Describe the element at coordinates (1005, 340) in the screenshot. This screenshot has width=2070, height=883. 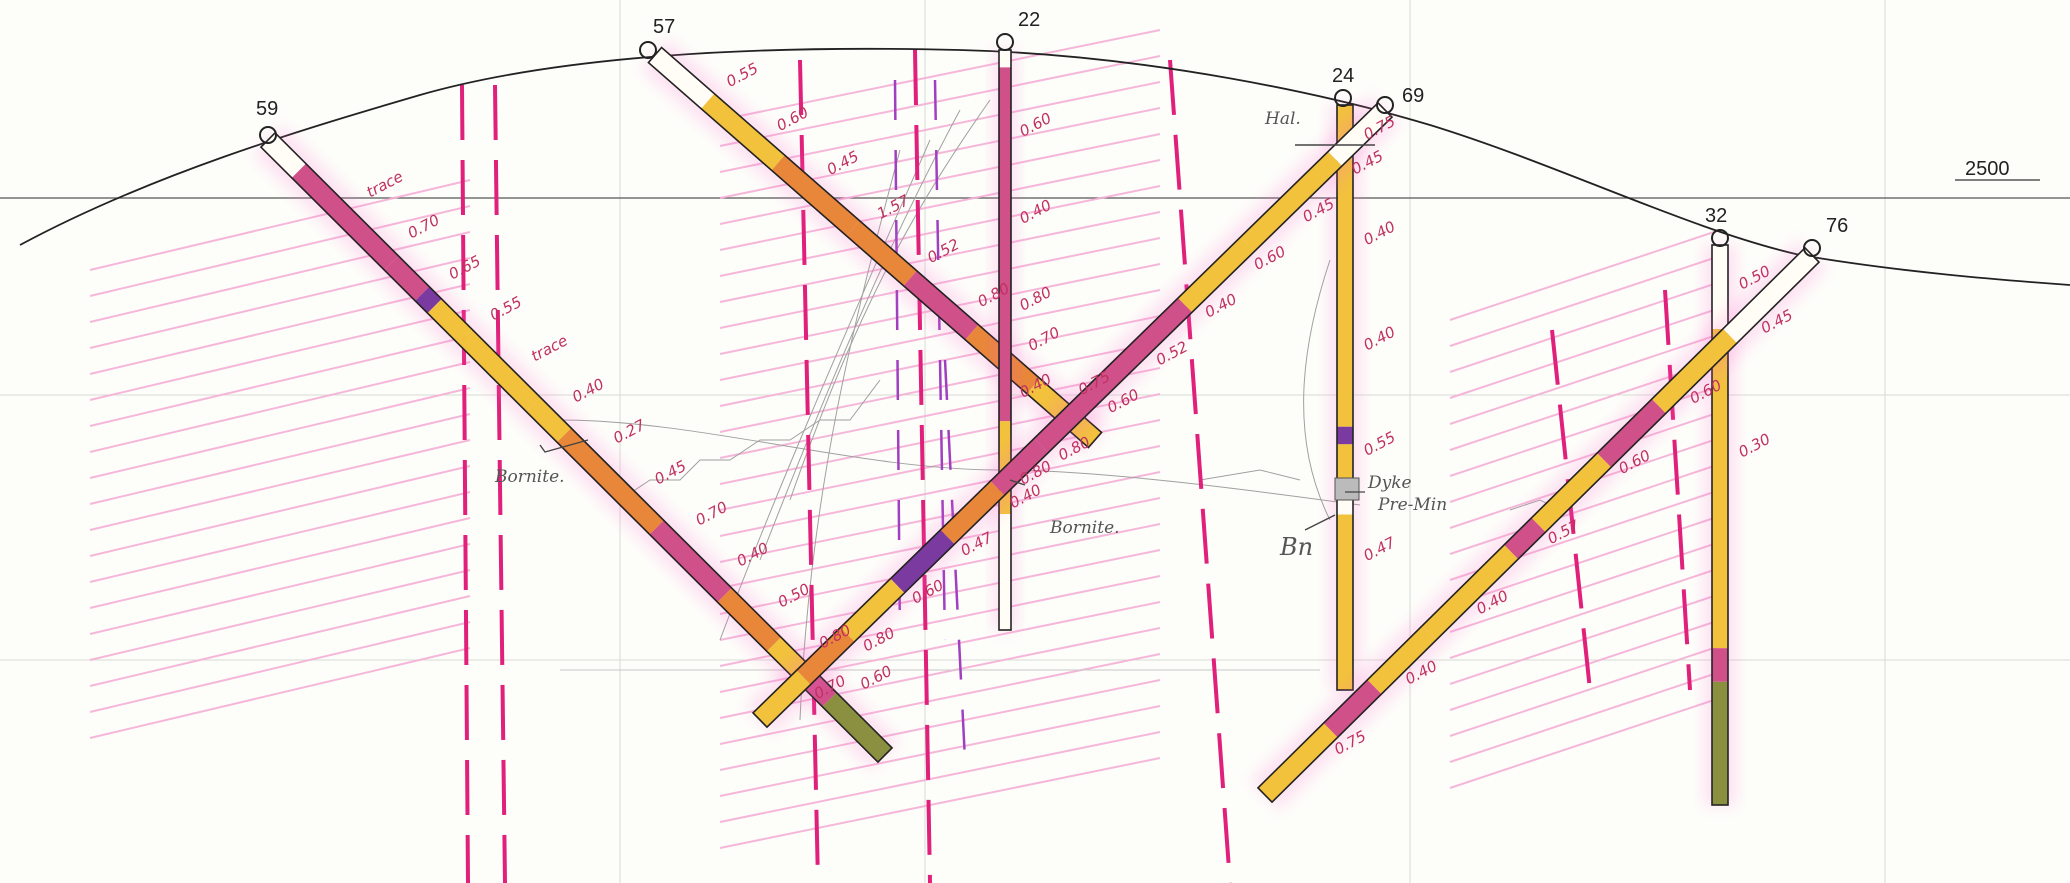
I see `drill-hole-h22` at that location.